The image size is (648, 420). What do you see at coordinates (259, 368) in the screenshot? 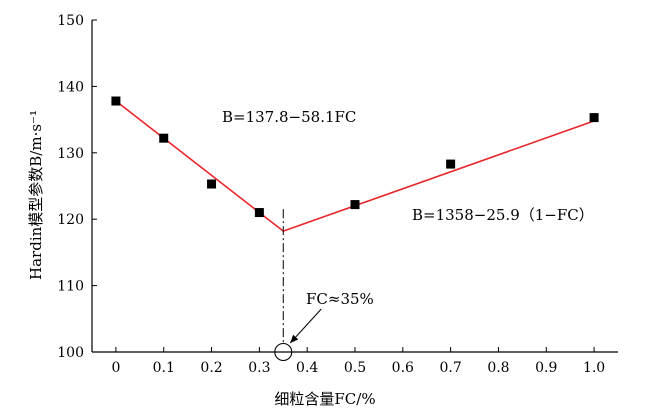
I see `x-tick-label: 0.3` at bounding box center [259, 368].